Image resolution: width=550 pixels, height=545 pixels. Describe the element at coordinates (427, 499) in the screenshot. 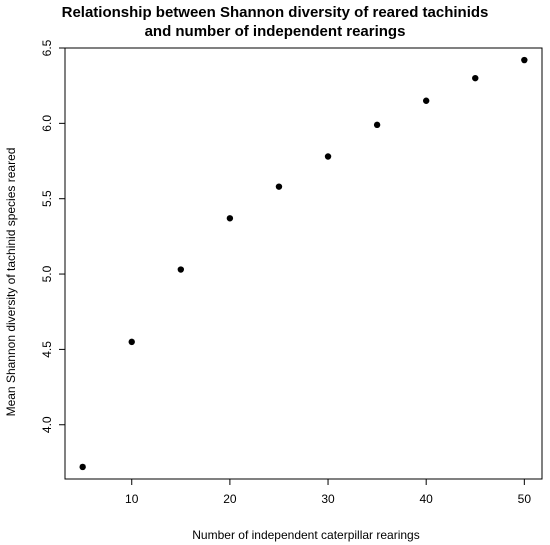

I see `x-tick-label: 40` at that location.